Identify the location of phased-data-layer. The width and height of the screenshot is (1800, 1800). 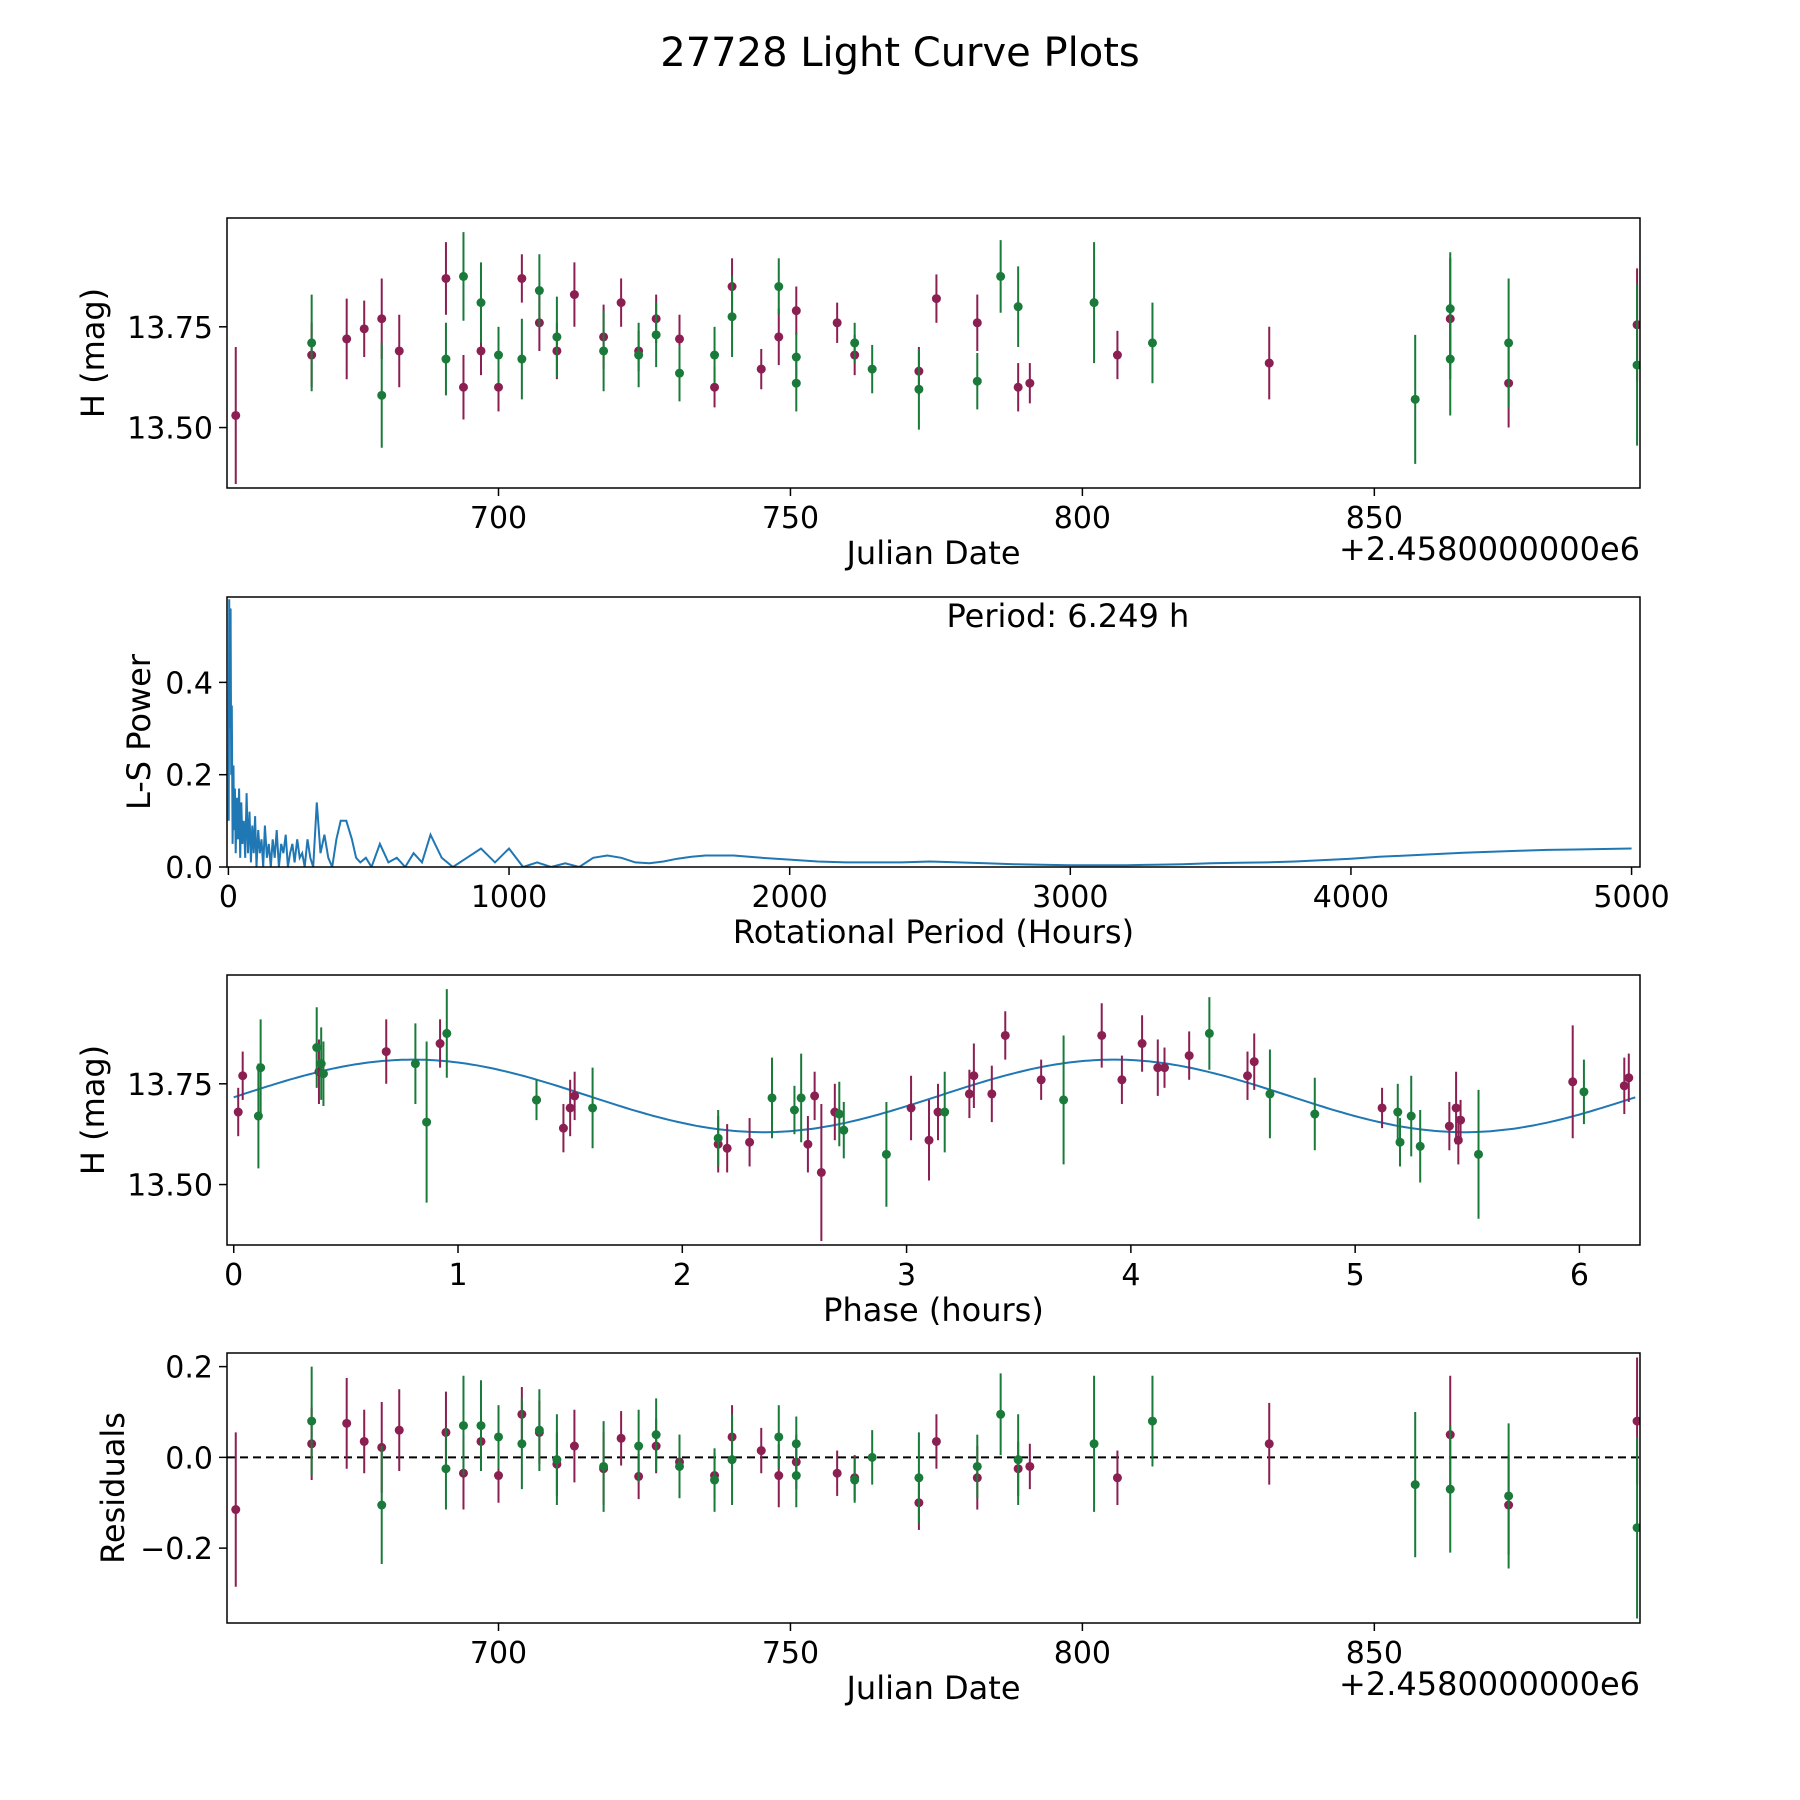
(934, 1115).